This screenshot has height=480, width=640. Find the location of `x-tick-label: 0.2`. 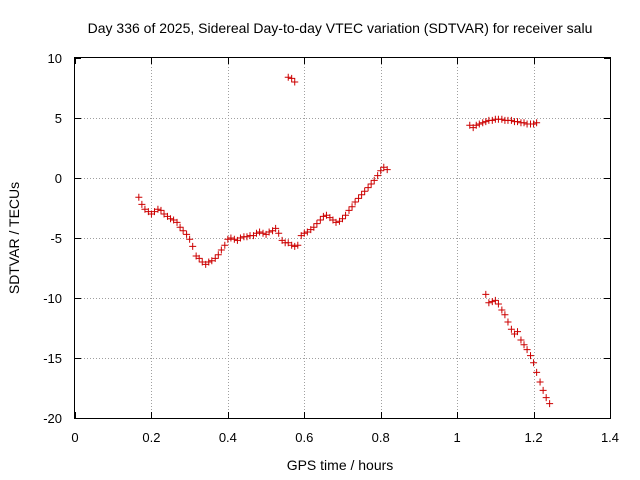

x-tick-label: 0.2 is located at coordinates (151, 437).